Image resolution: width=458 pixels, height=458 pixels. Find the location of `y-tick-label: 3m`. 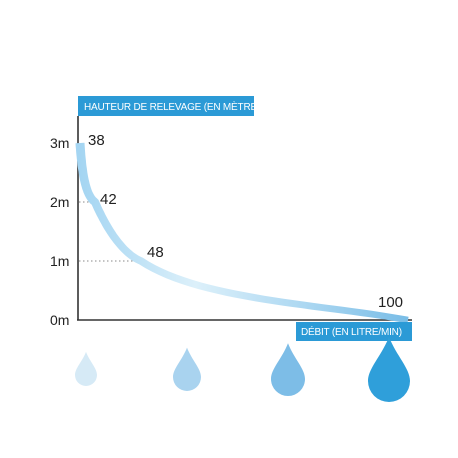

y-tick-label: 3m is located at coordinates (59, 143).